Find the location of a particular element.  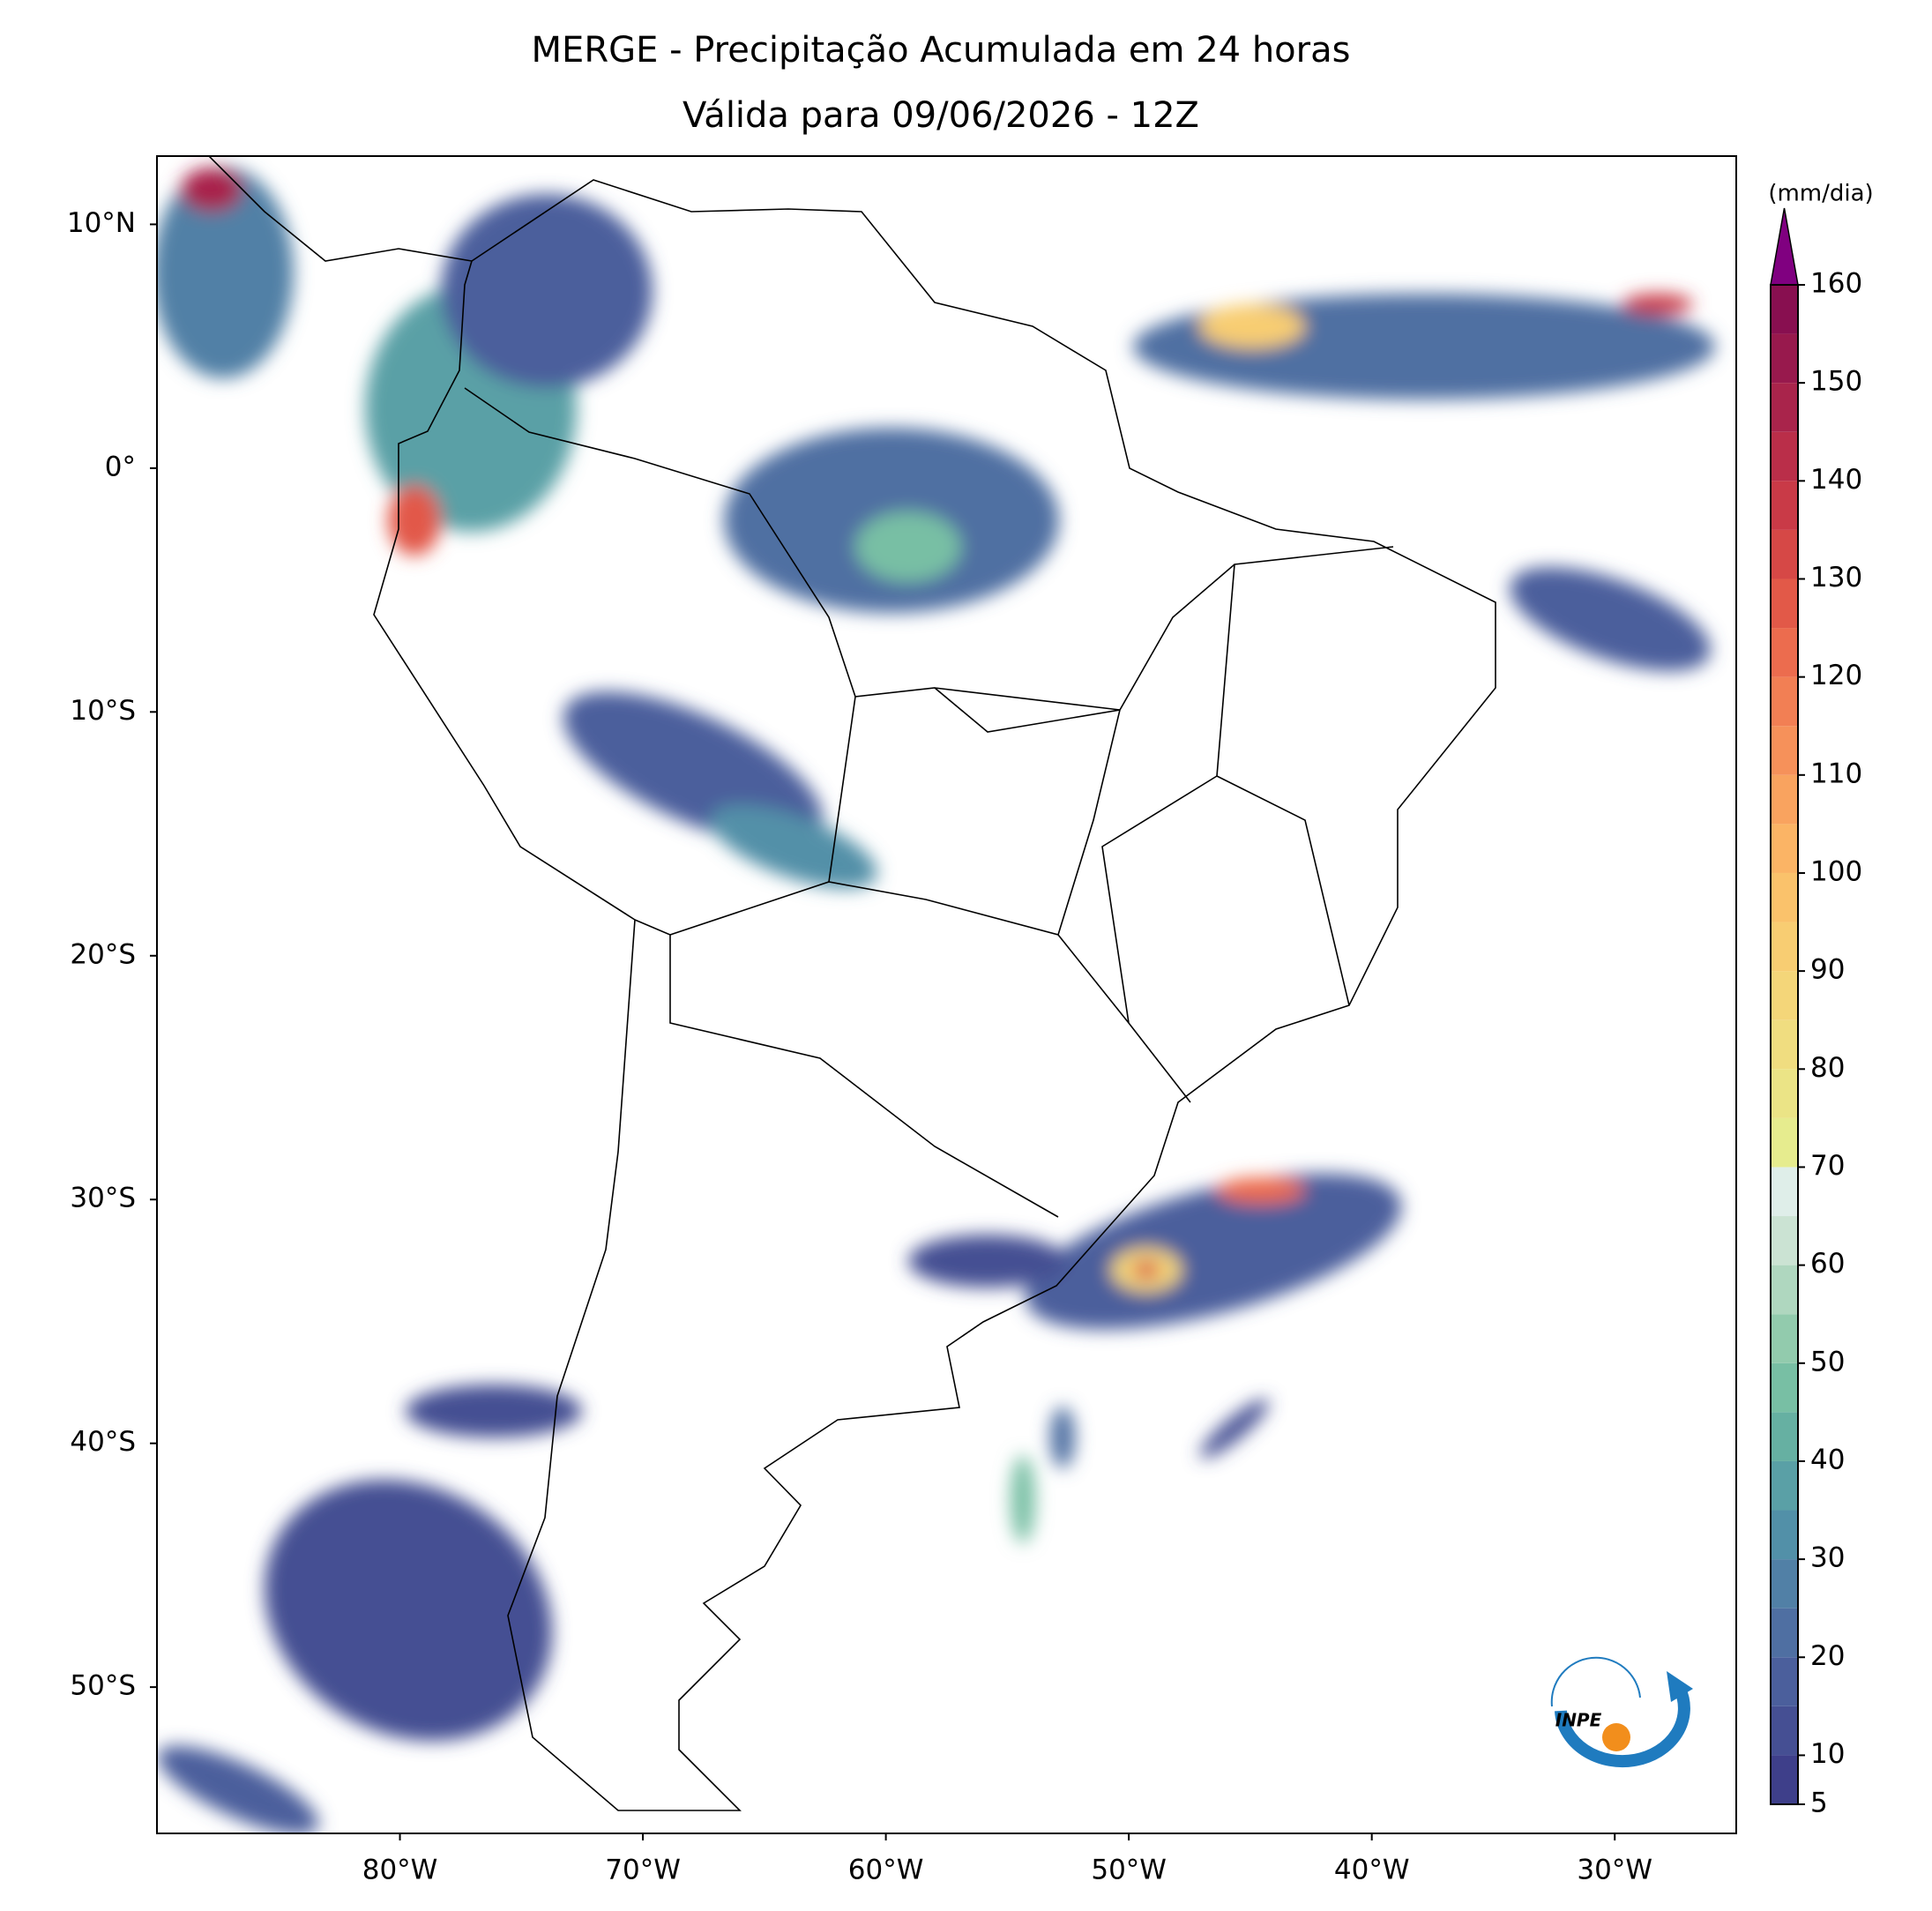

y-tick-label: 50°S is located at coordinates (103, 1686).